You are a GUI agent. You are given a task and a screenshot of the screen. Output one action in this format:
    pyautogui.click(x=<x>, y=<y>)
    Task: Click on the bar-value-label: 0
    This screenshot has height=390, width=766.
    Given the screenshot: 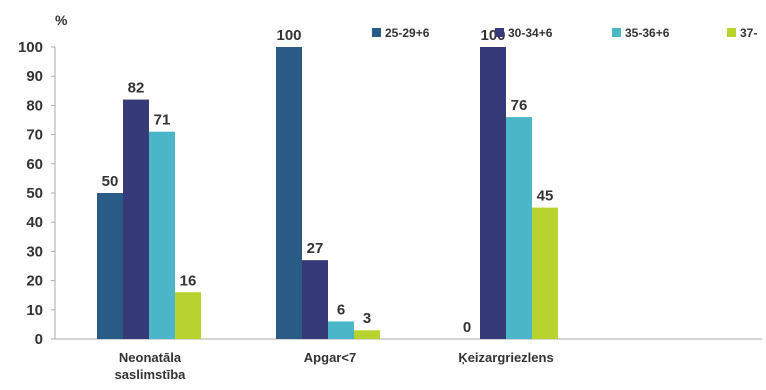 What is the action you would take?
    pyautogui.click(x=467, y=327)
    